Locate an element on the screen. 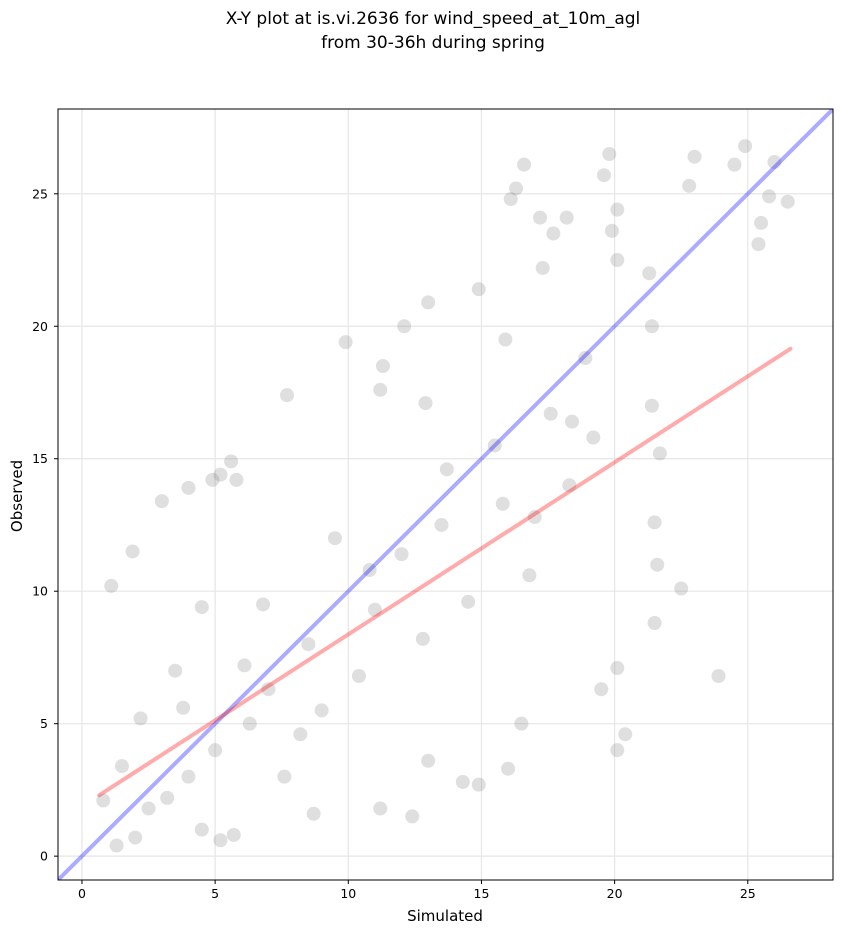 This screenshot has height=934, width=843. y-tick-label: 10 is located at coordinates (40, 591).